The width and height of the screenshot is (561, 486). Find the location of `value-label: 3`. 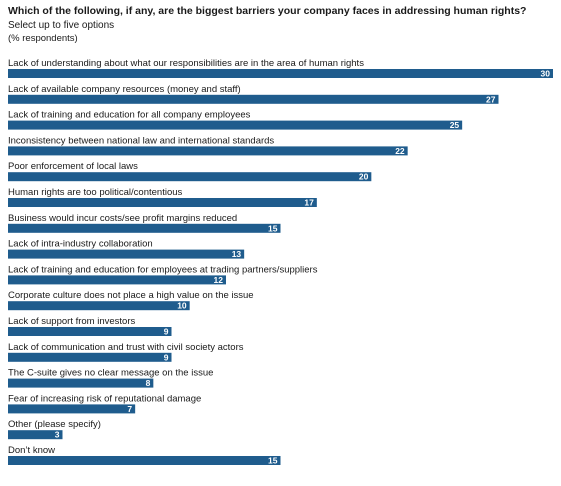

value-label: 3 is located at coordinates (57, 435).